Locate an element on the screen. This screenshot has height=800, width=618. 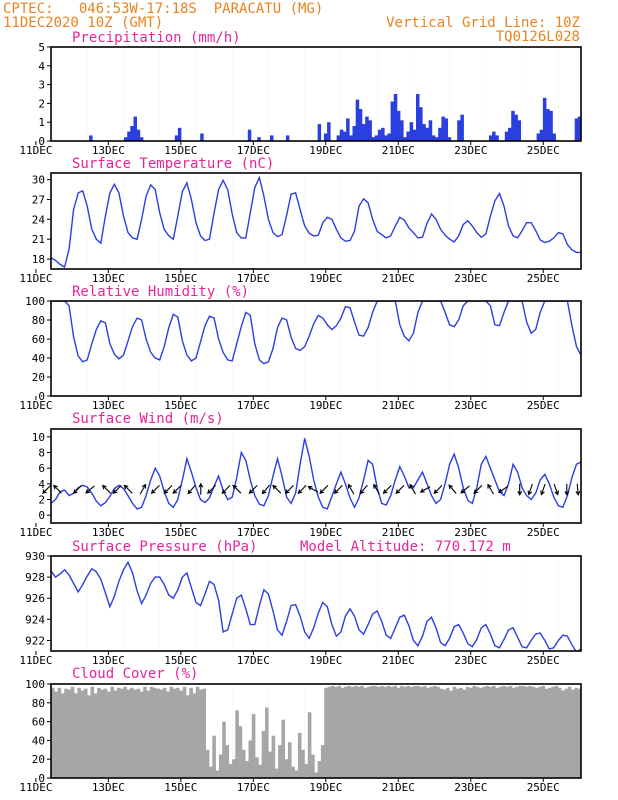
station-header: CPTEC: 046:53W-17:18S PARACATU (MG) is located at coordinates (163, 9).